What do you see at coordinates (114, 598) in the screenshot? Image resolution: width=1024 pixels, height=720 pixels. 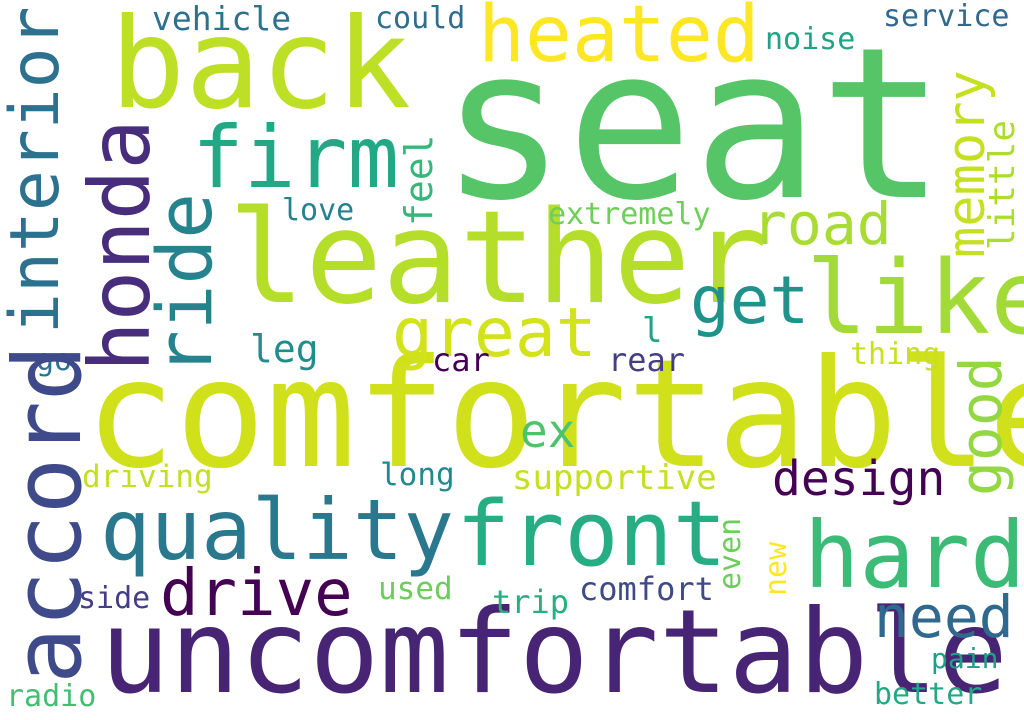 I see `word-side: side` at bounding box center [114, 598].